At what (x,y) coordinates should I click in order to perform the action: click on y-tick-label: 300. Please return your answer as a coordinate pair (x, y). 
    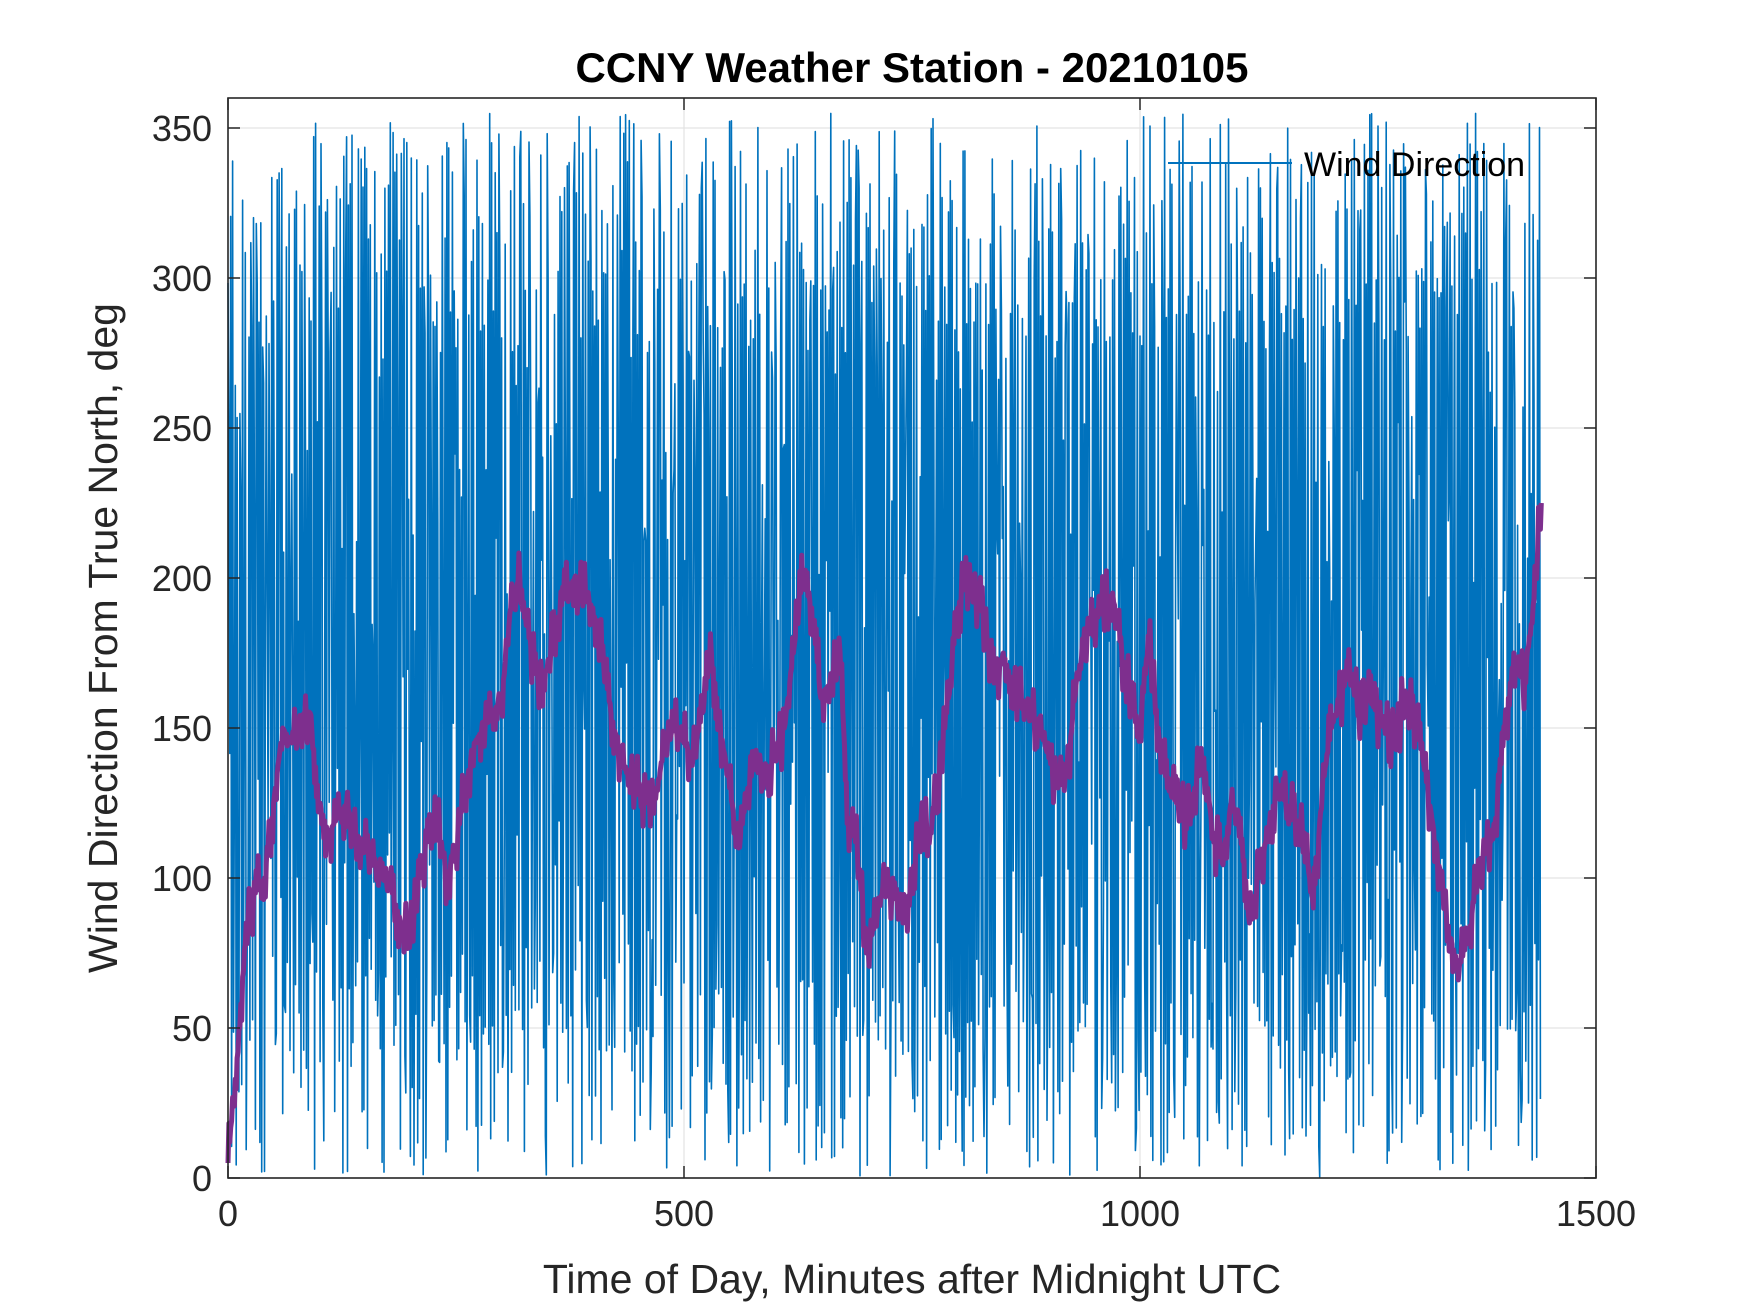
    Looking at the image, I should click on (182, 278).